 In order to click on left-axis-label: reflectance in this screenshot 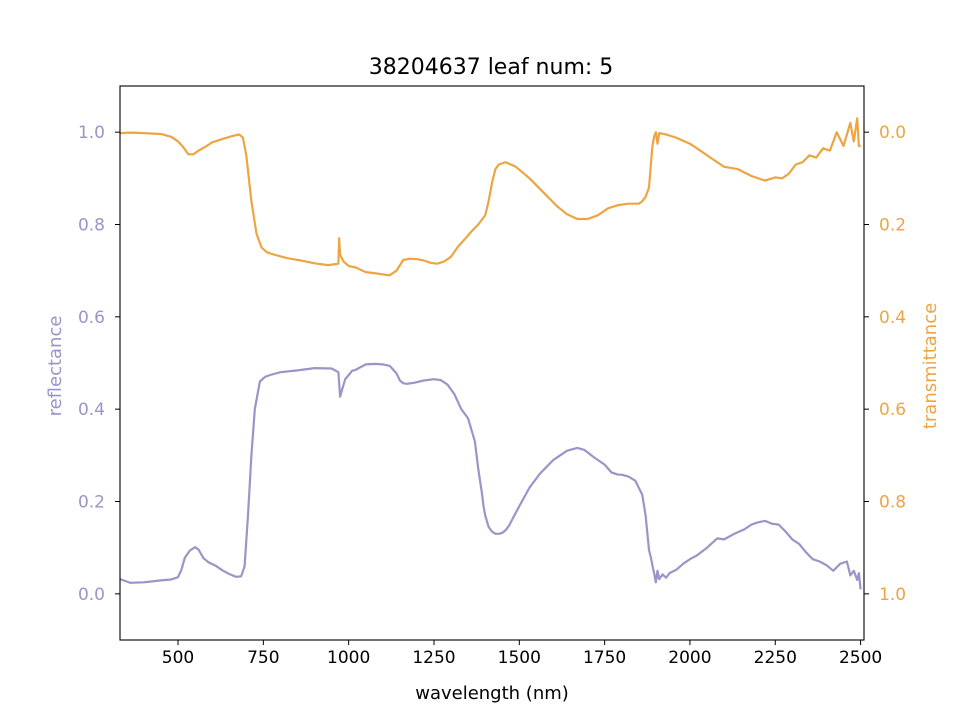, I will do `click(55, 366)`.